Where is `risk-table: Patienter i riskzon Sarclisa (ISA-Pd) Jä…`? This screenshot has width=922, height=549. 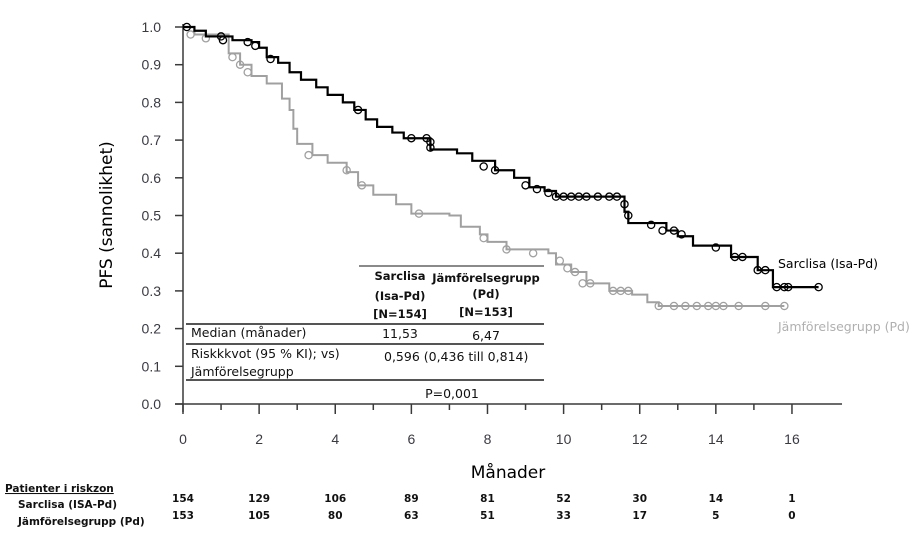
risk-table: Patienter i riskzon Sarclisa (ISA-Pd) Jä… is located at coordinates (400, 505).